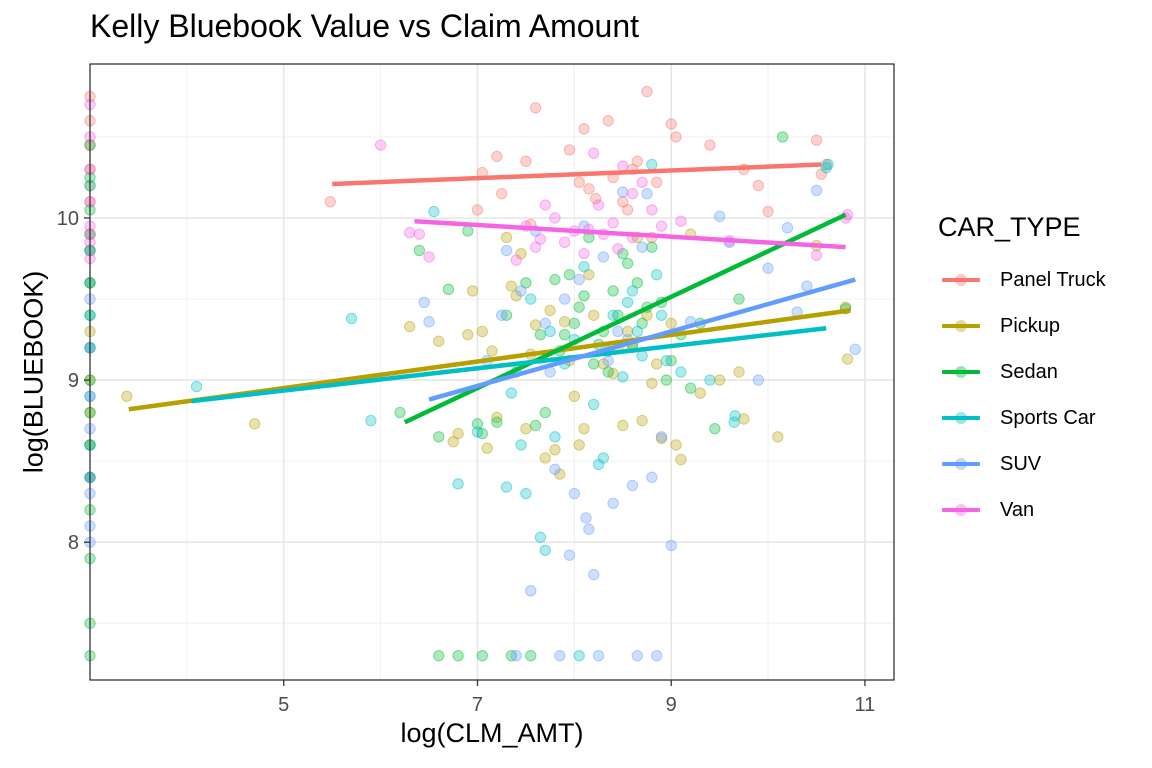  Describe the element at coordinates (1017, 509) in the screenshot. I see `legend-label: Van` at that location.